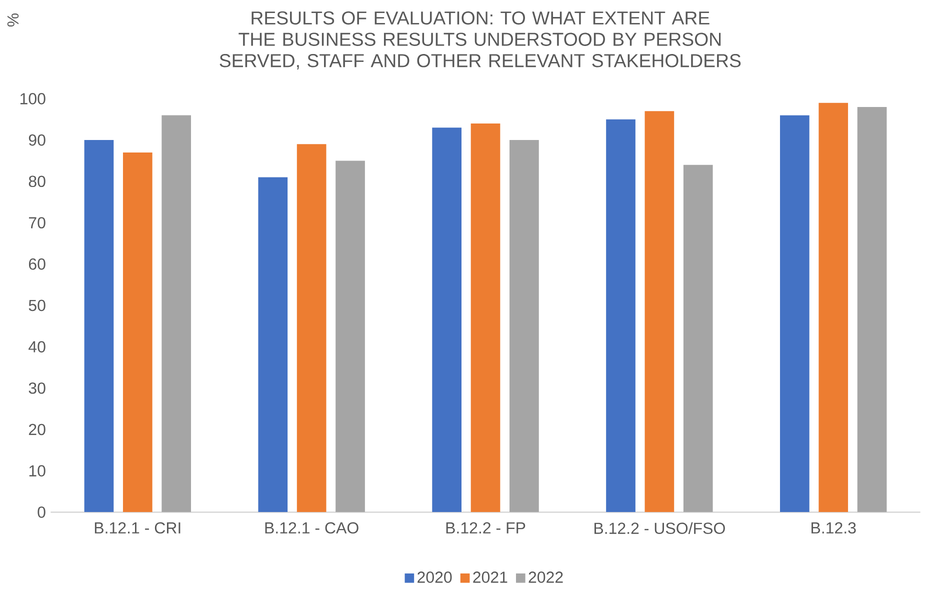 This screenshot has width=935, height=607. What do you see at coordinates (13, 20) in the screenshot?
I see `y-axis-title: %` at bounding box center [13, 20].